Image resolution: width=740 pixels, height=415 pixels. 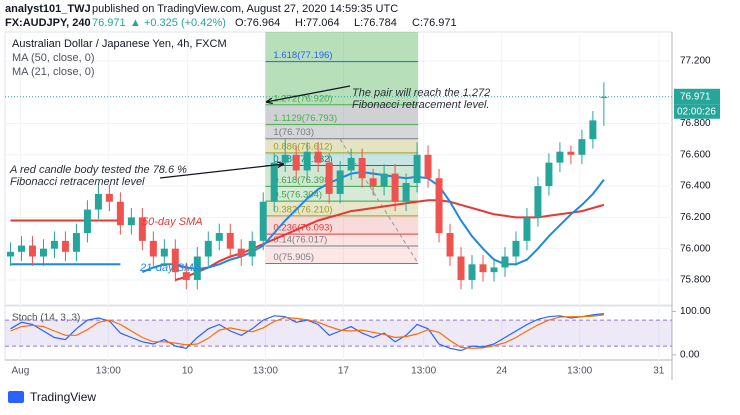 What do you see at coordinates (53, 72) in the screenshot?
I see `legend-entry: MA (21, close, 0)` at bounding box center [53, 72].